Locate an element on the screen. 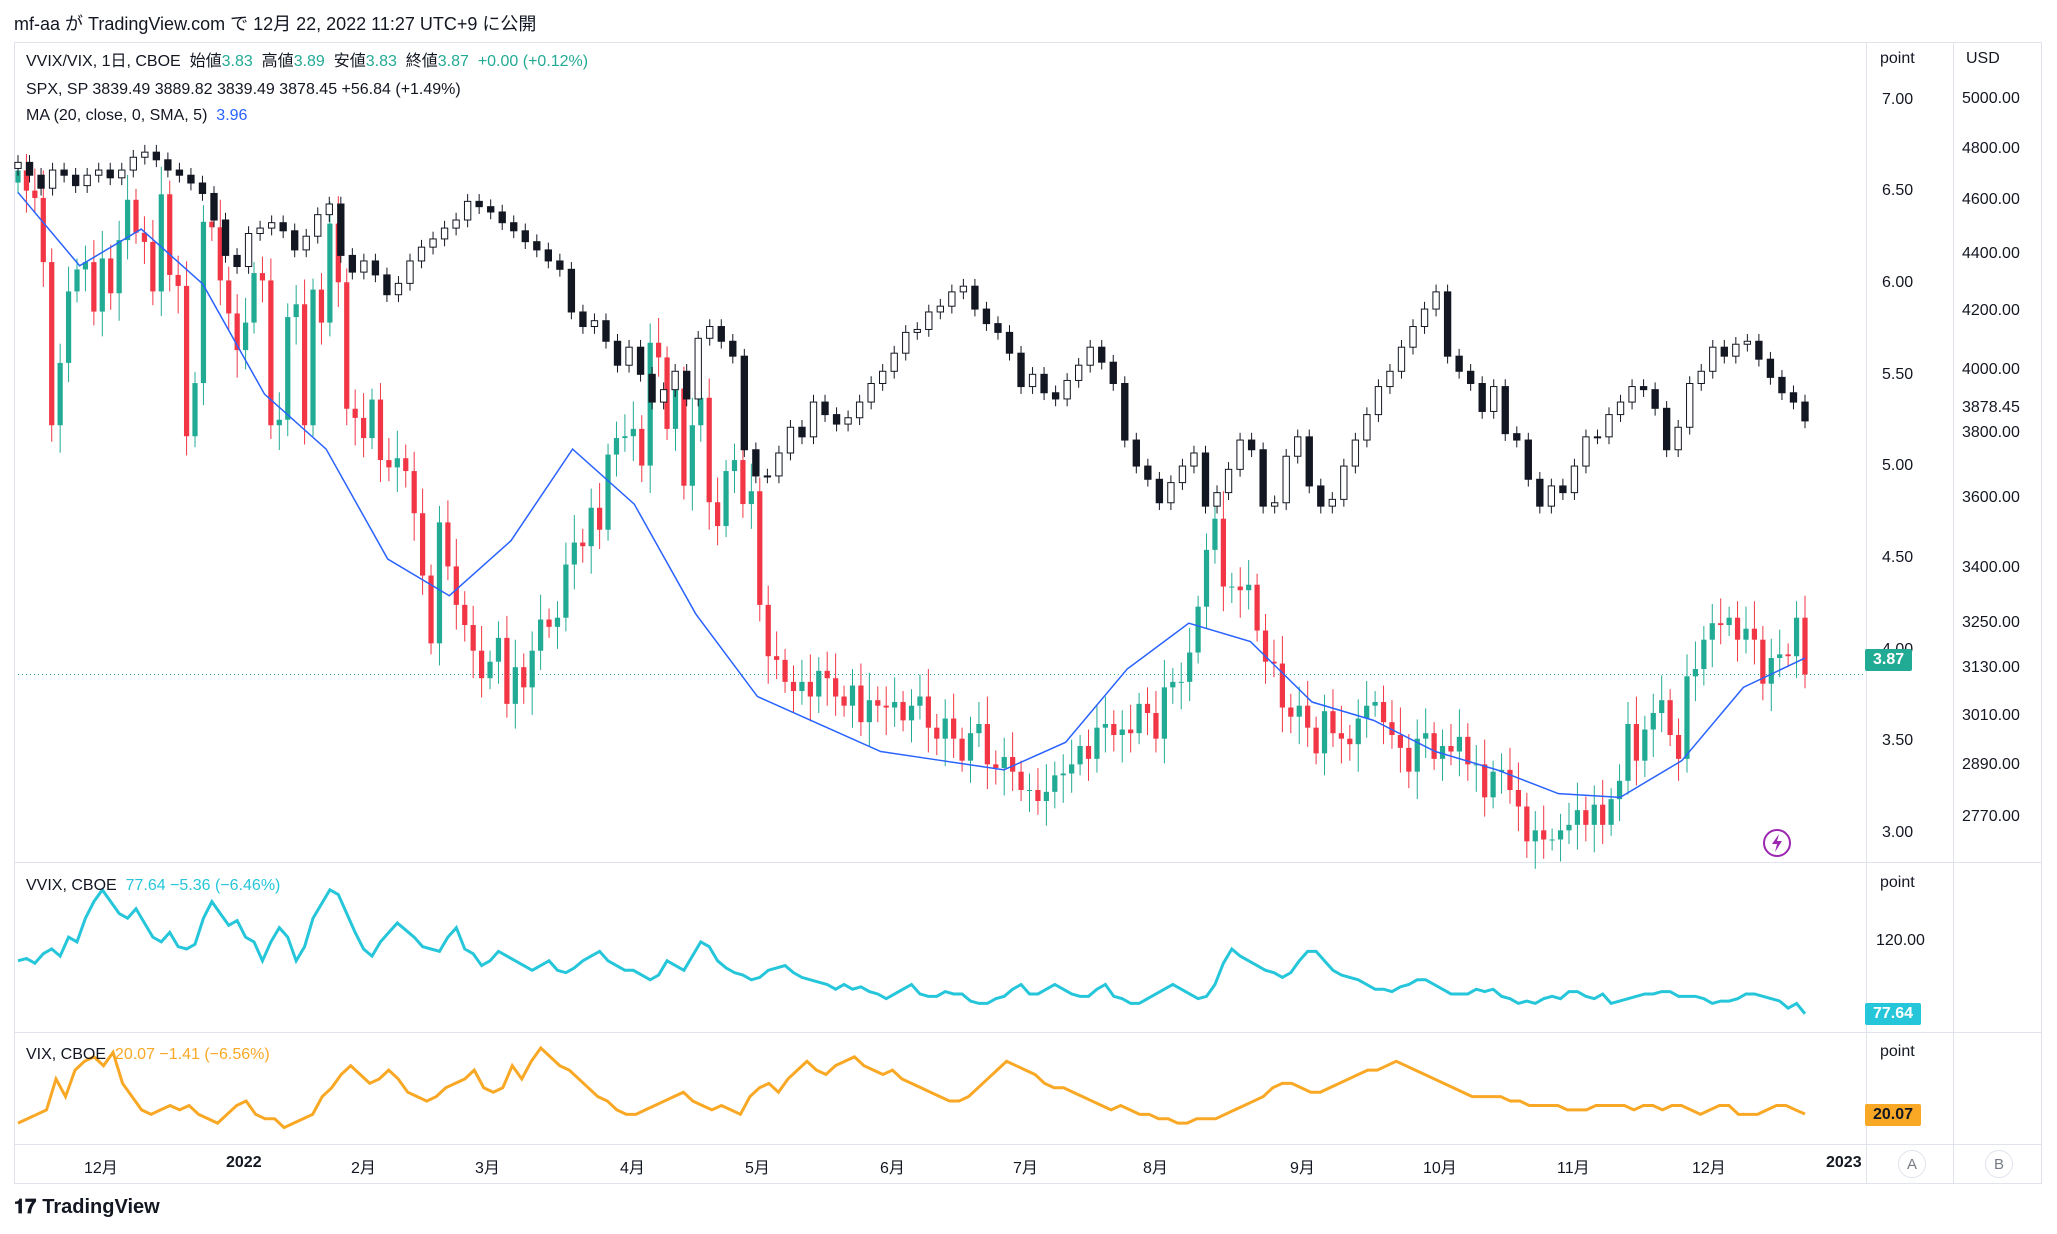 This screenshot has height=1234, width=2057. vvix-axis-unit: point is located at coordinates (1897, 882).